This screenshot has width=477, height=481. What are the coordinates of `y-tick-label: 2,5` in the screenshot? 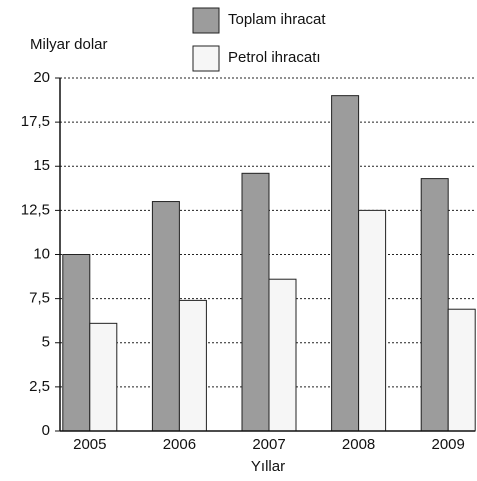 It's located at (39, 386).